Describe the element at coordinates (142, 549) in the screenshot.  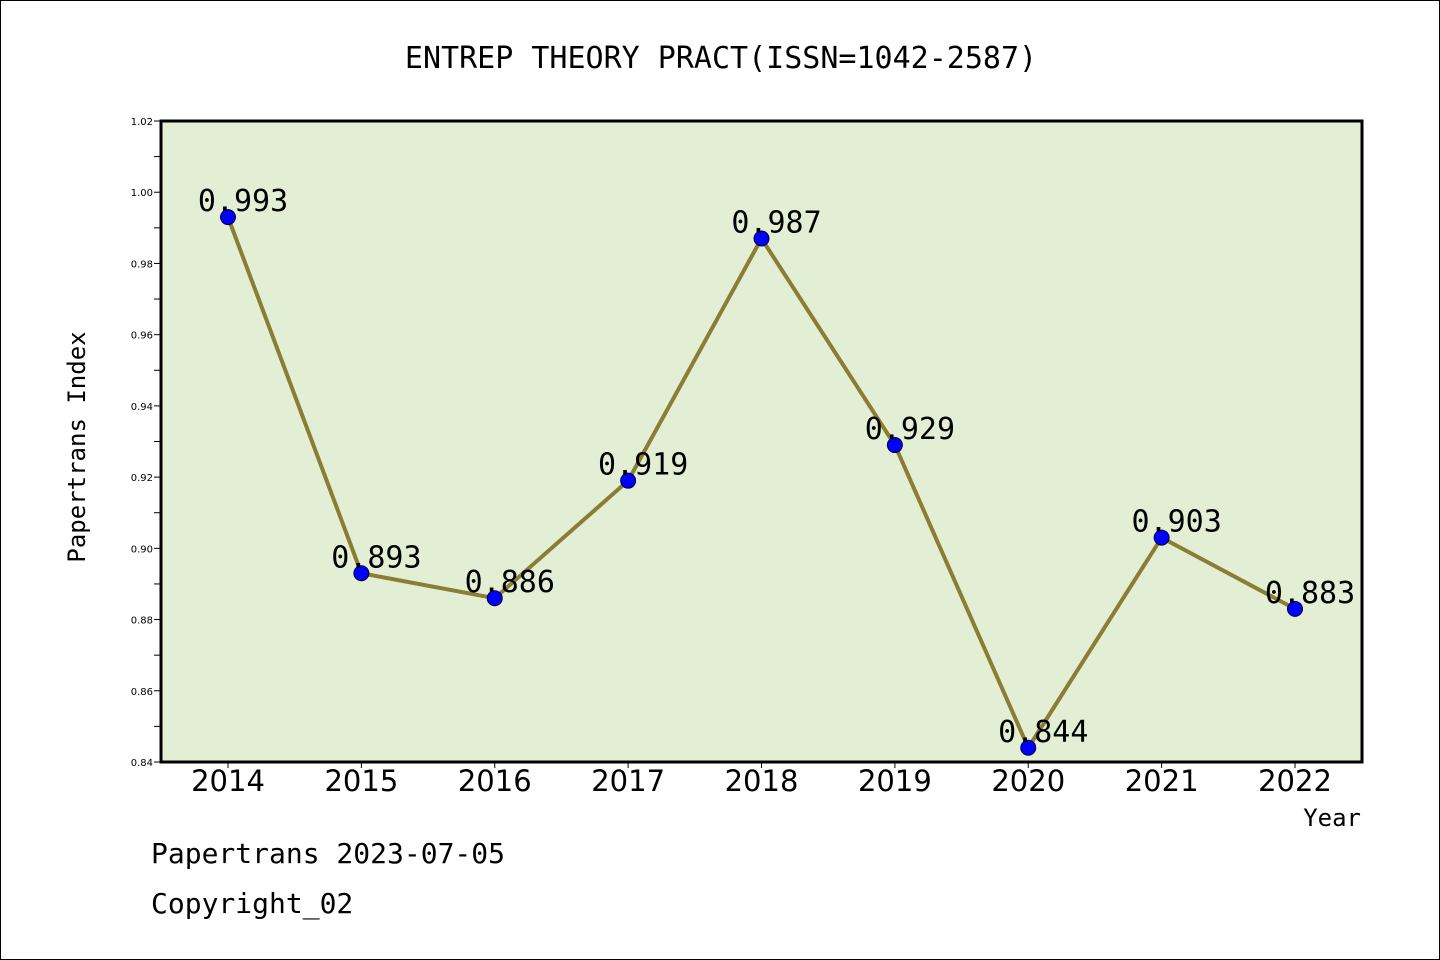
I see `y-tick-label: 0.90` at that location.